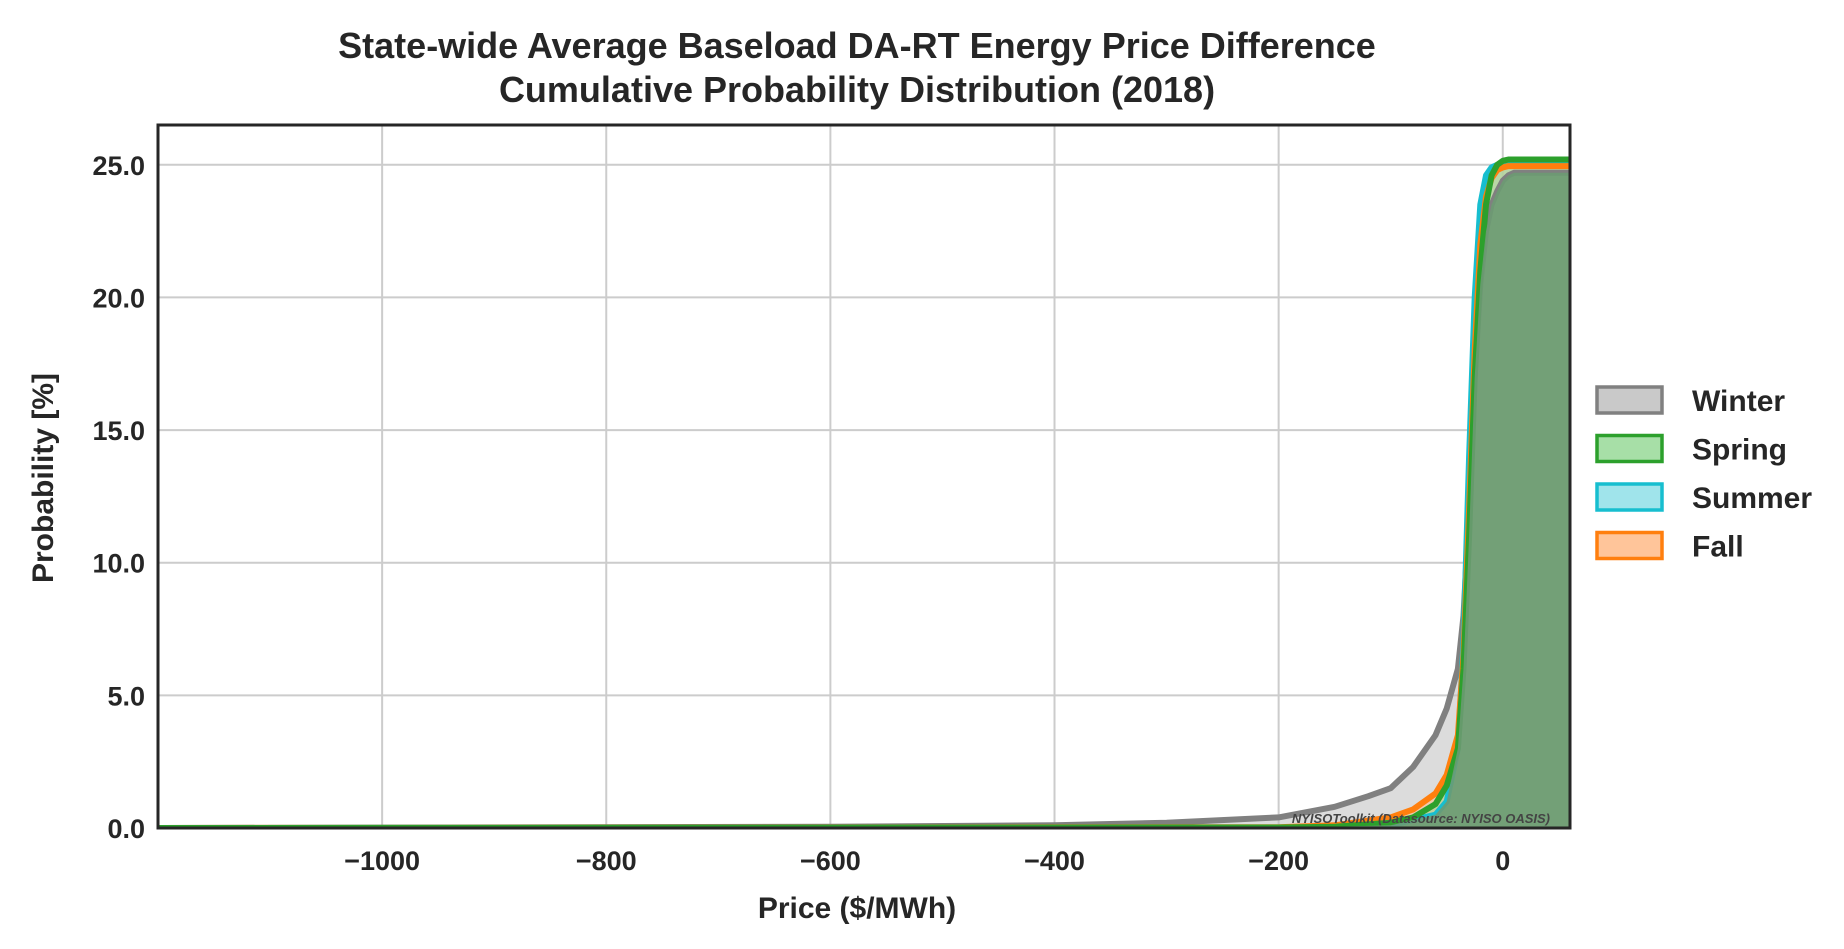  Describe the element at coordinates (830, 861) in the screenshot. I see `x-tick-label: −600` at that location.